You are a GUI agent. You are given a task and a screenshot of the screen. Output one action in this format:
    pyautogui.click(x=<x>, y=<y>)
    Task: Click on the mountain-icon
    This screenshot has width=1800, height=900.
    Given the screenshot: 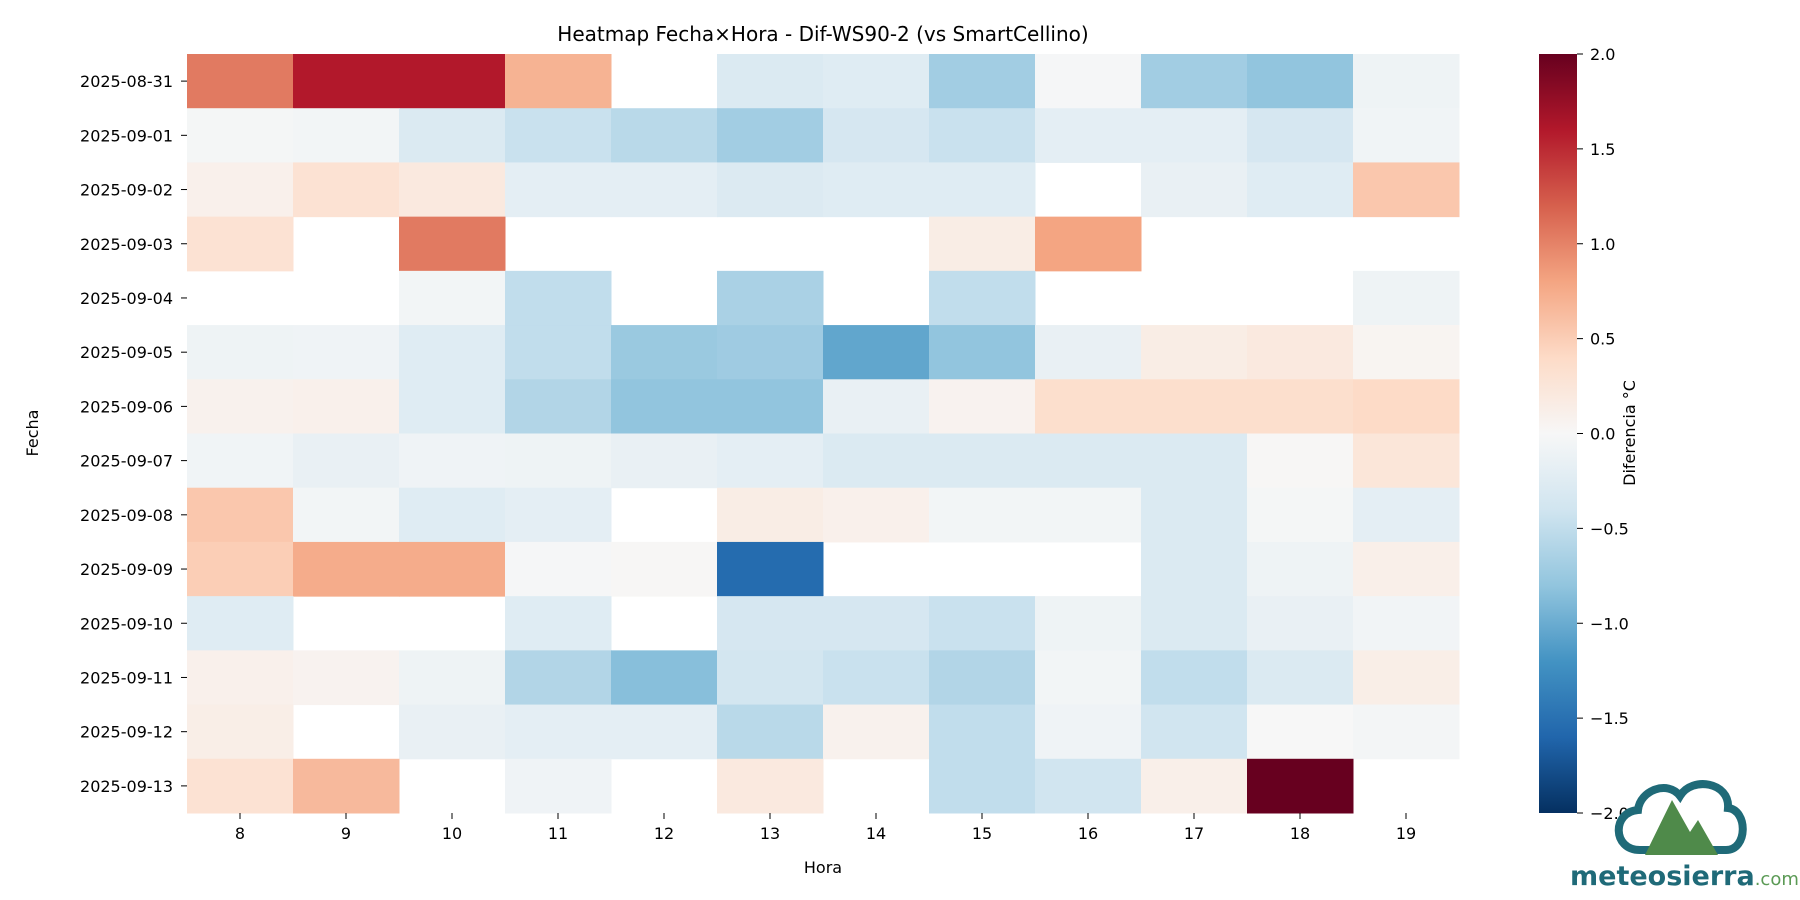 What is the action you would take?
    pyautogui.click(x=1681, y=827)
    